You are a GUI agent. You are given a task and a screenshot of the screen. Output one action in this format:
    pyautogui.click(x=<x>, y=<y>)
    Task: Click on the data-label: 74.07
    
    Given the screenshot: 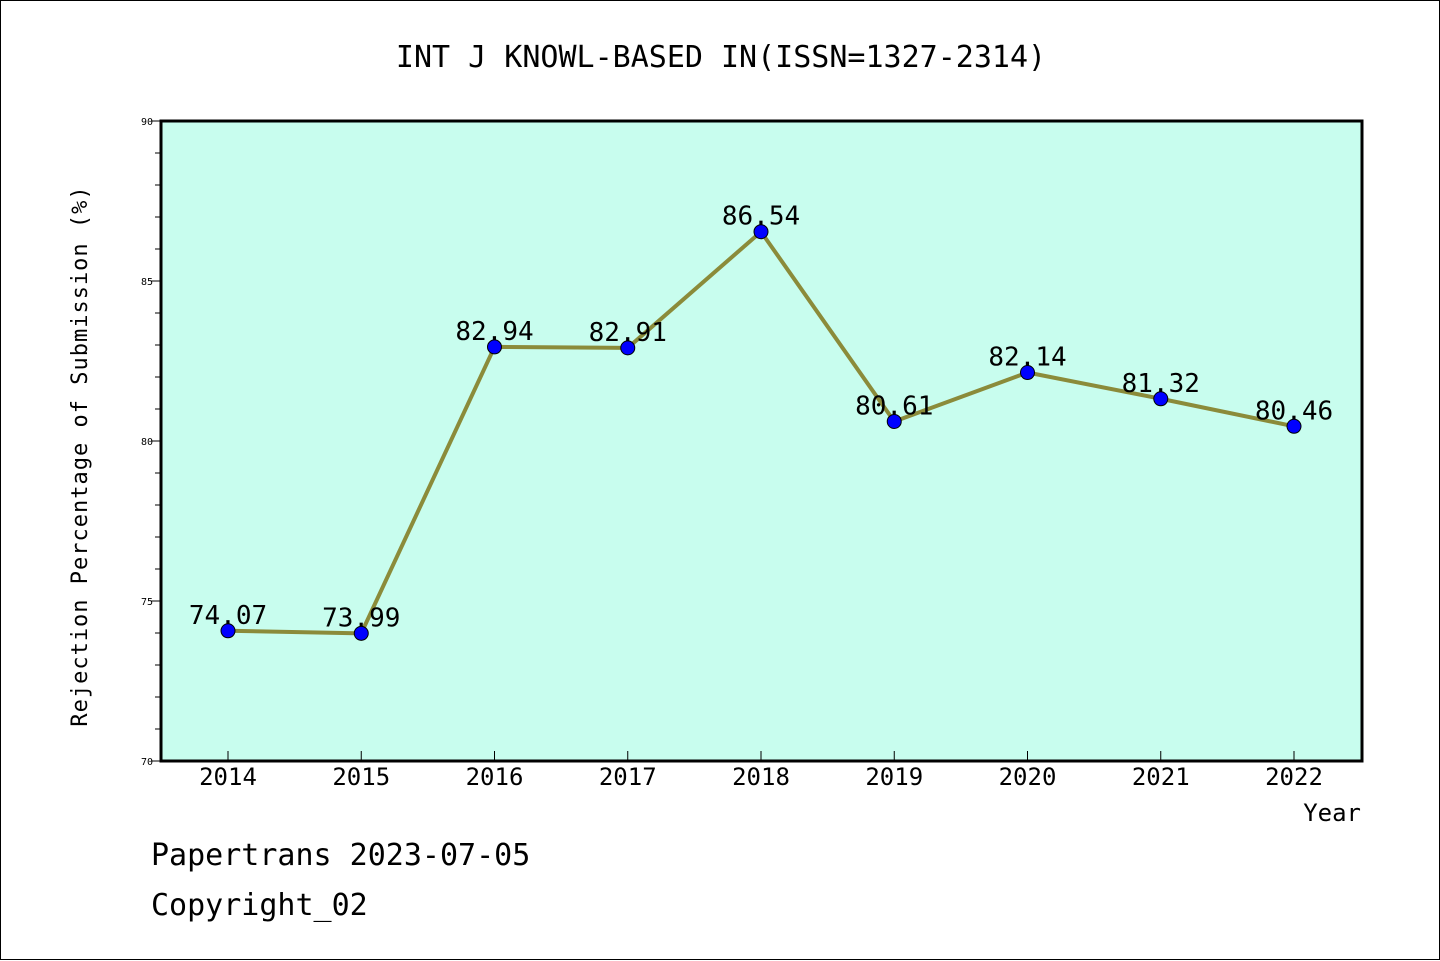 What is the action you would take?
    pyautogui.click(x=228, y=616)
    